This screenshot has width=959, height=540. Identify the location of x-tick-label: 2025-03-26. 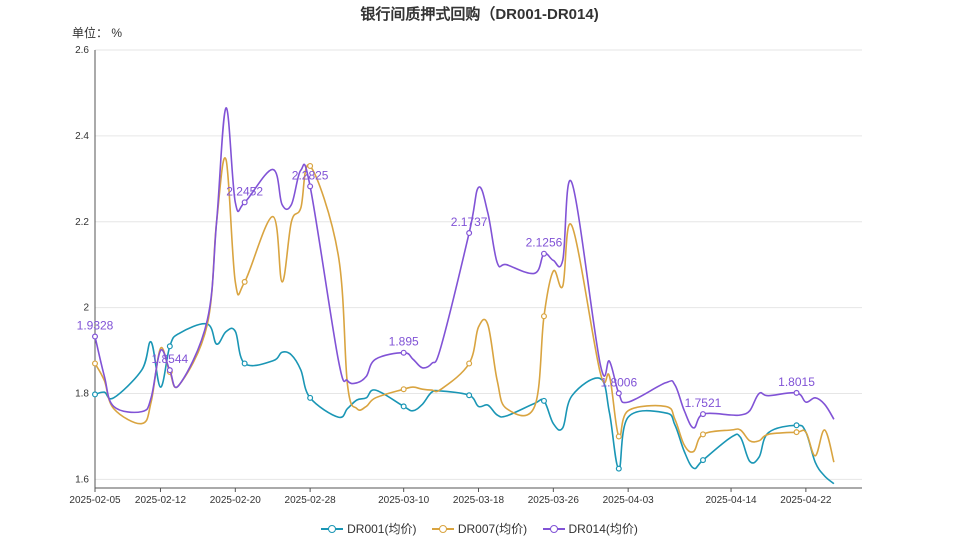
(554, 500).